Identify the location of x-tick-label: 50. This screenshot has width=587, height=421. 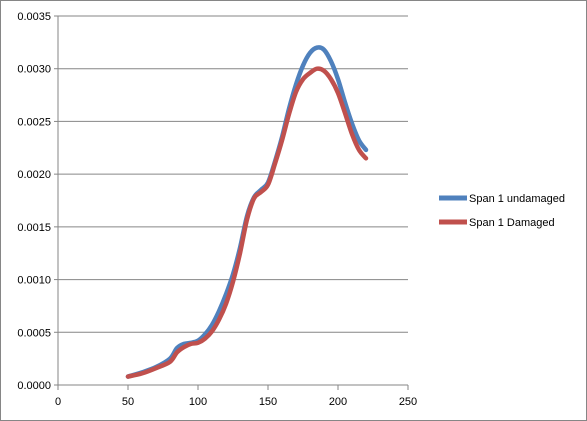
(128, 402).